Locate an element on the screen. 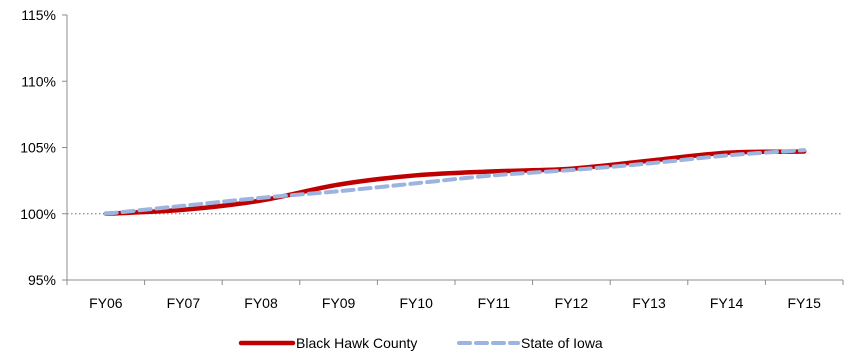 Image resolution: width=846 pixels, height=354 pixels. x-tick-label: FY06 is located at coordinates (106, 303).